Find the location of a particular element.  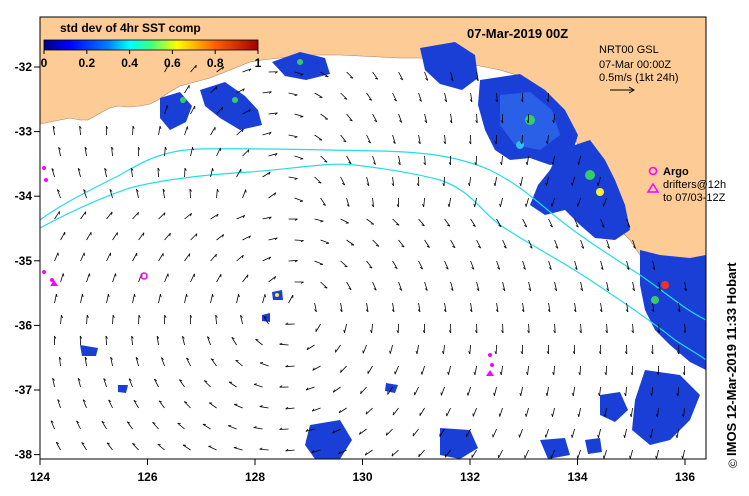

y-tick-label: -33 is located at coordinates (24, 132).